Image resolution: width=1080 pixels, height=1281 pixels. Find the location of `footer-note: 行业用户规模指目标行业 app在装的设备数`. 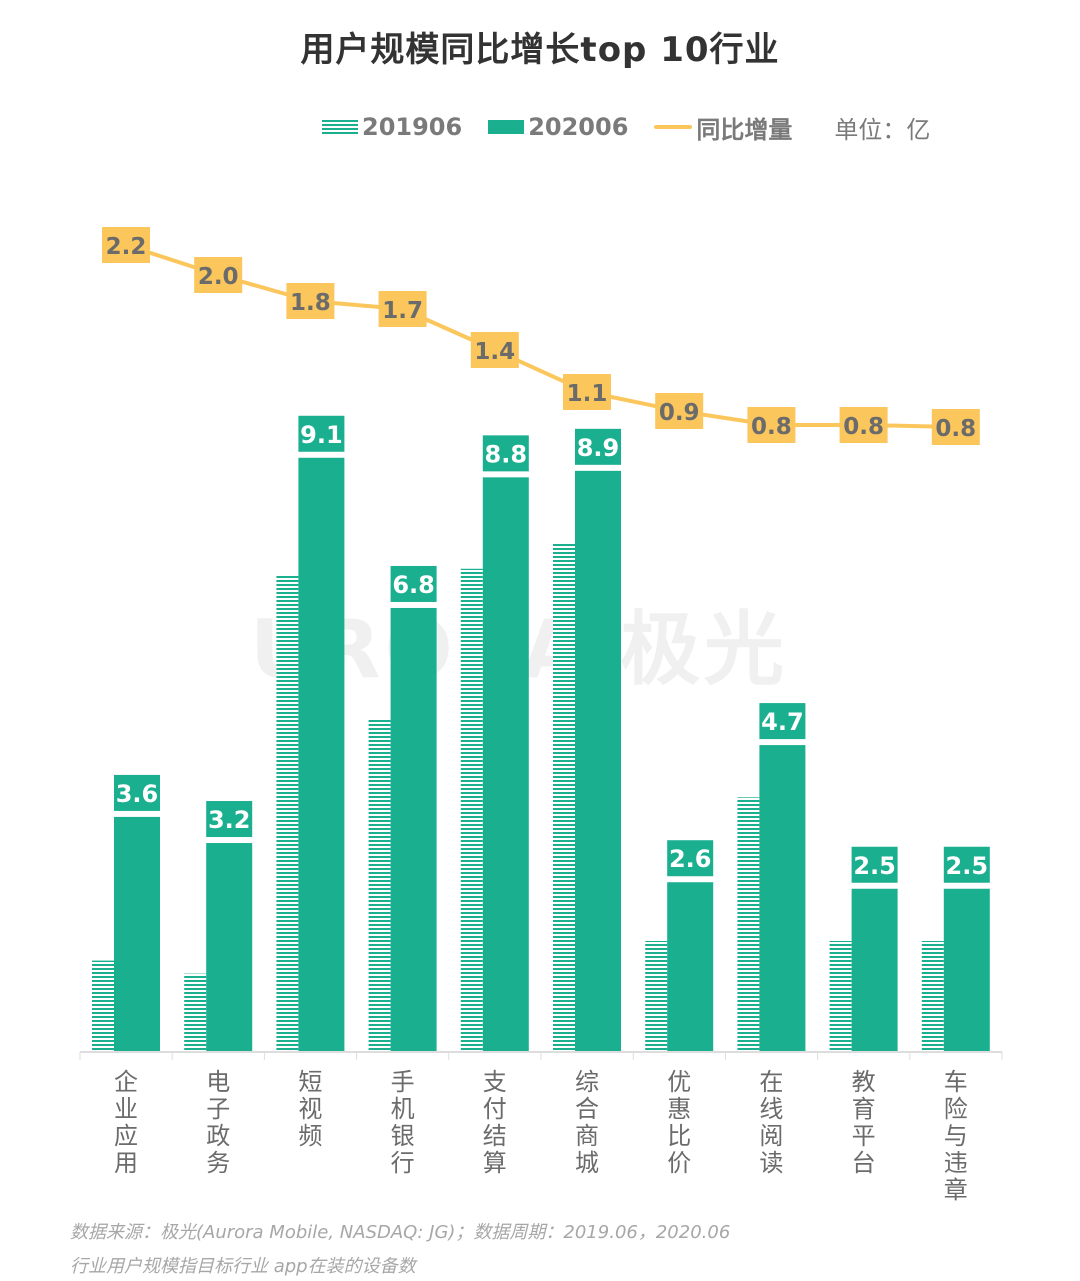

footer-note: 行业用户规模指目标行业 app在装的设备数 is located at coordinates (243, 1266).